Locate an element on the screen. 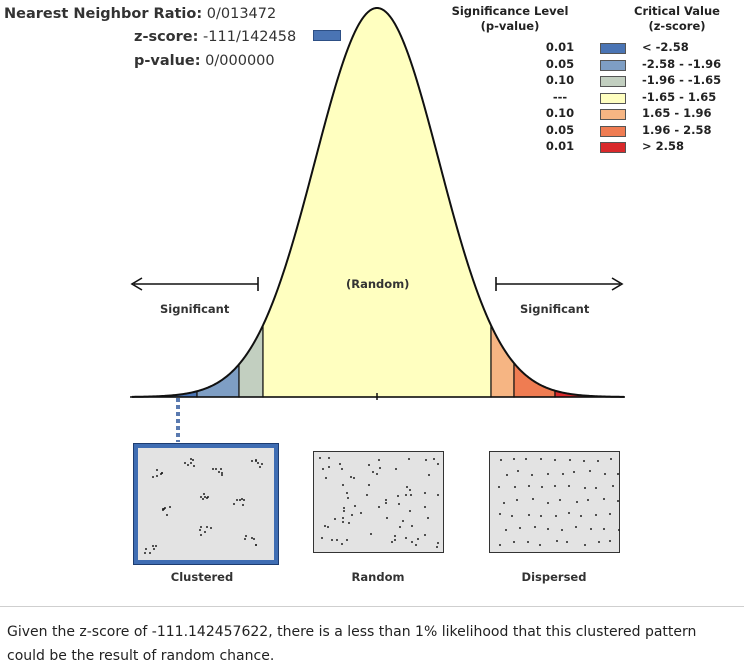  random-pattern-label: Random is located at coordinates (378, 577).